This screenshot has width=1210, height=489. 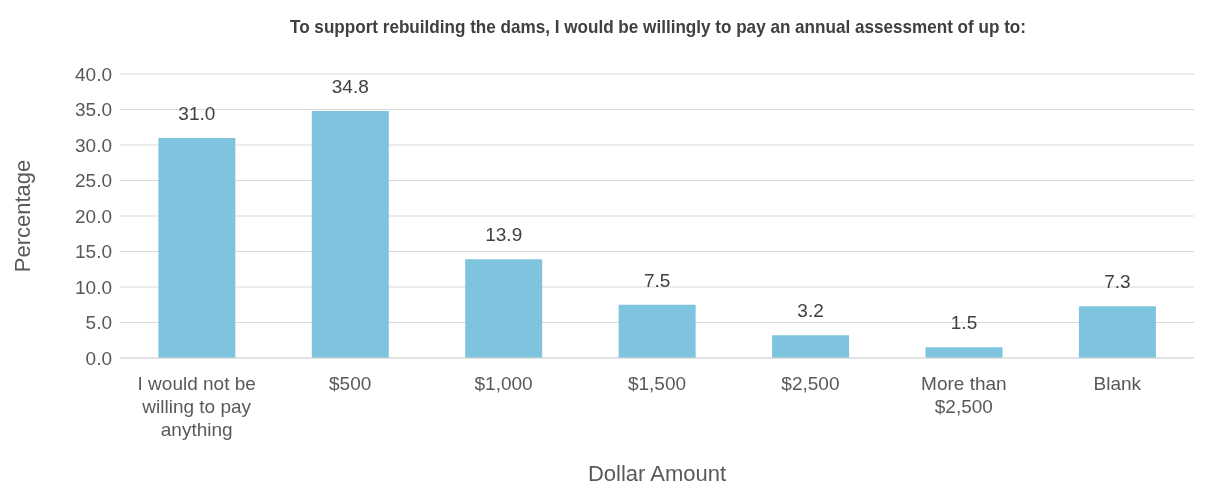 I want to click on y-tick-label: 25.0, so click(x=93, y=181).